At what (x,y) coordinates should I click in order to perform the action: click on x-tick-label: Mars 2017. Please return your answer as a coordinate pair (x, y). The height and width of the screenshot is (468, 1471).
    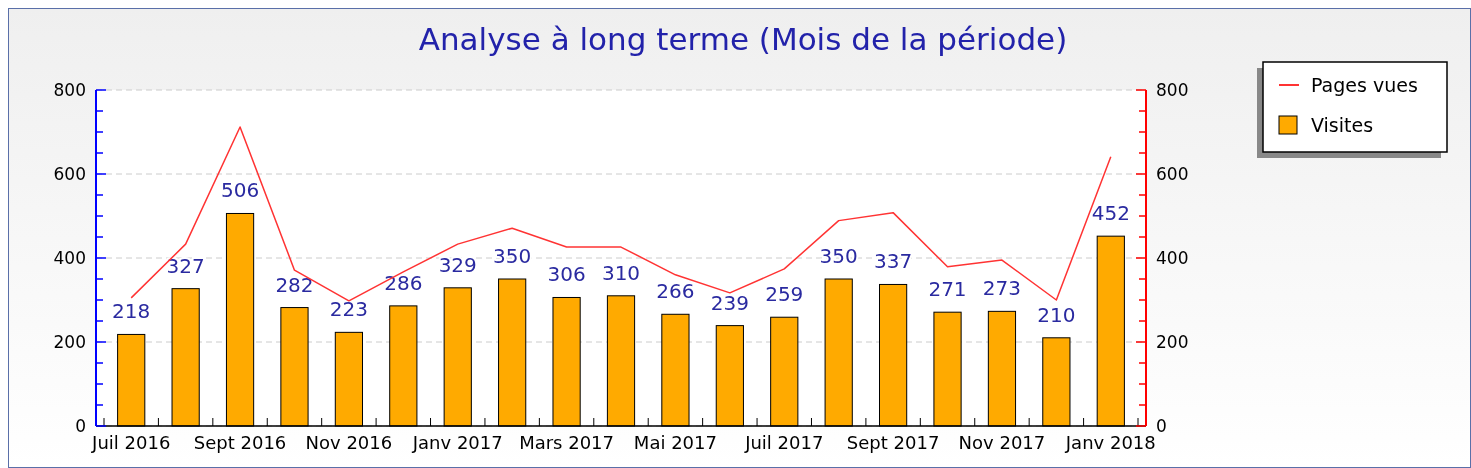
    Looking at the image, I should click on (567, 442).